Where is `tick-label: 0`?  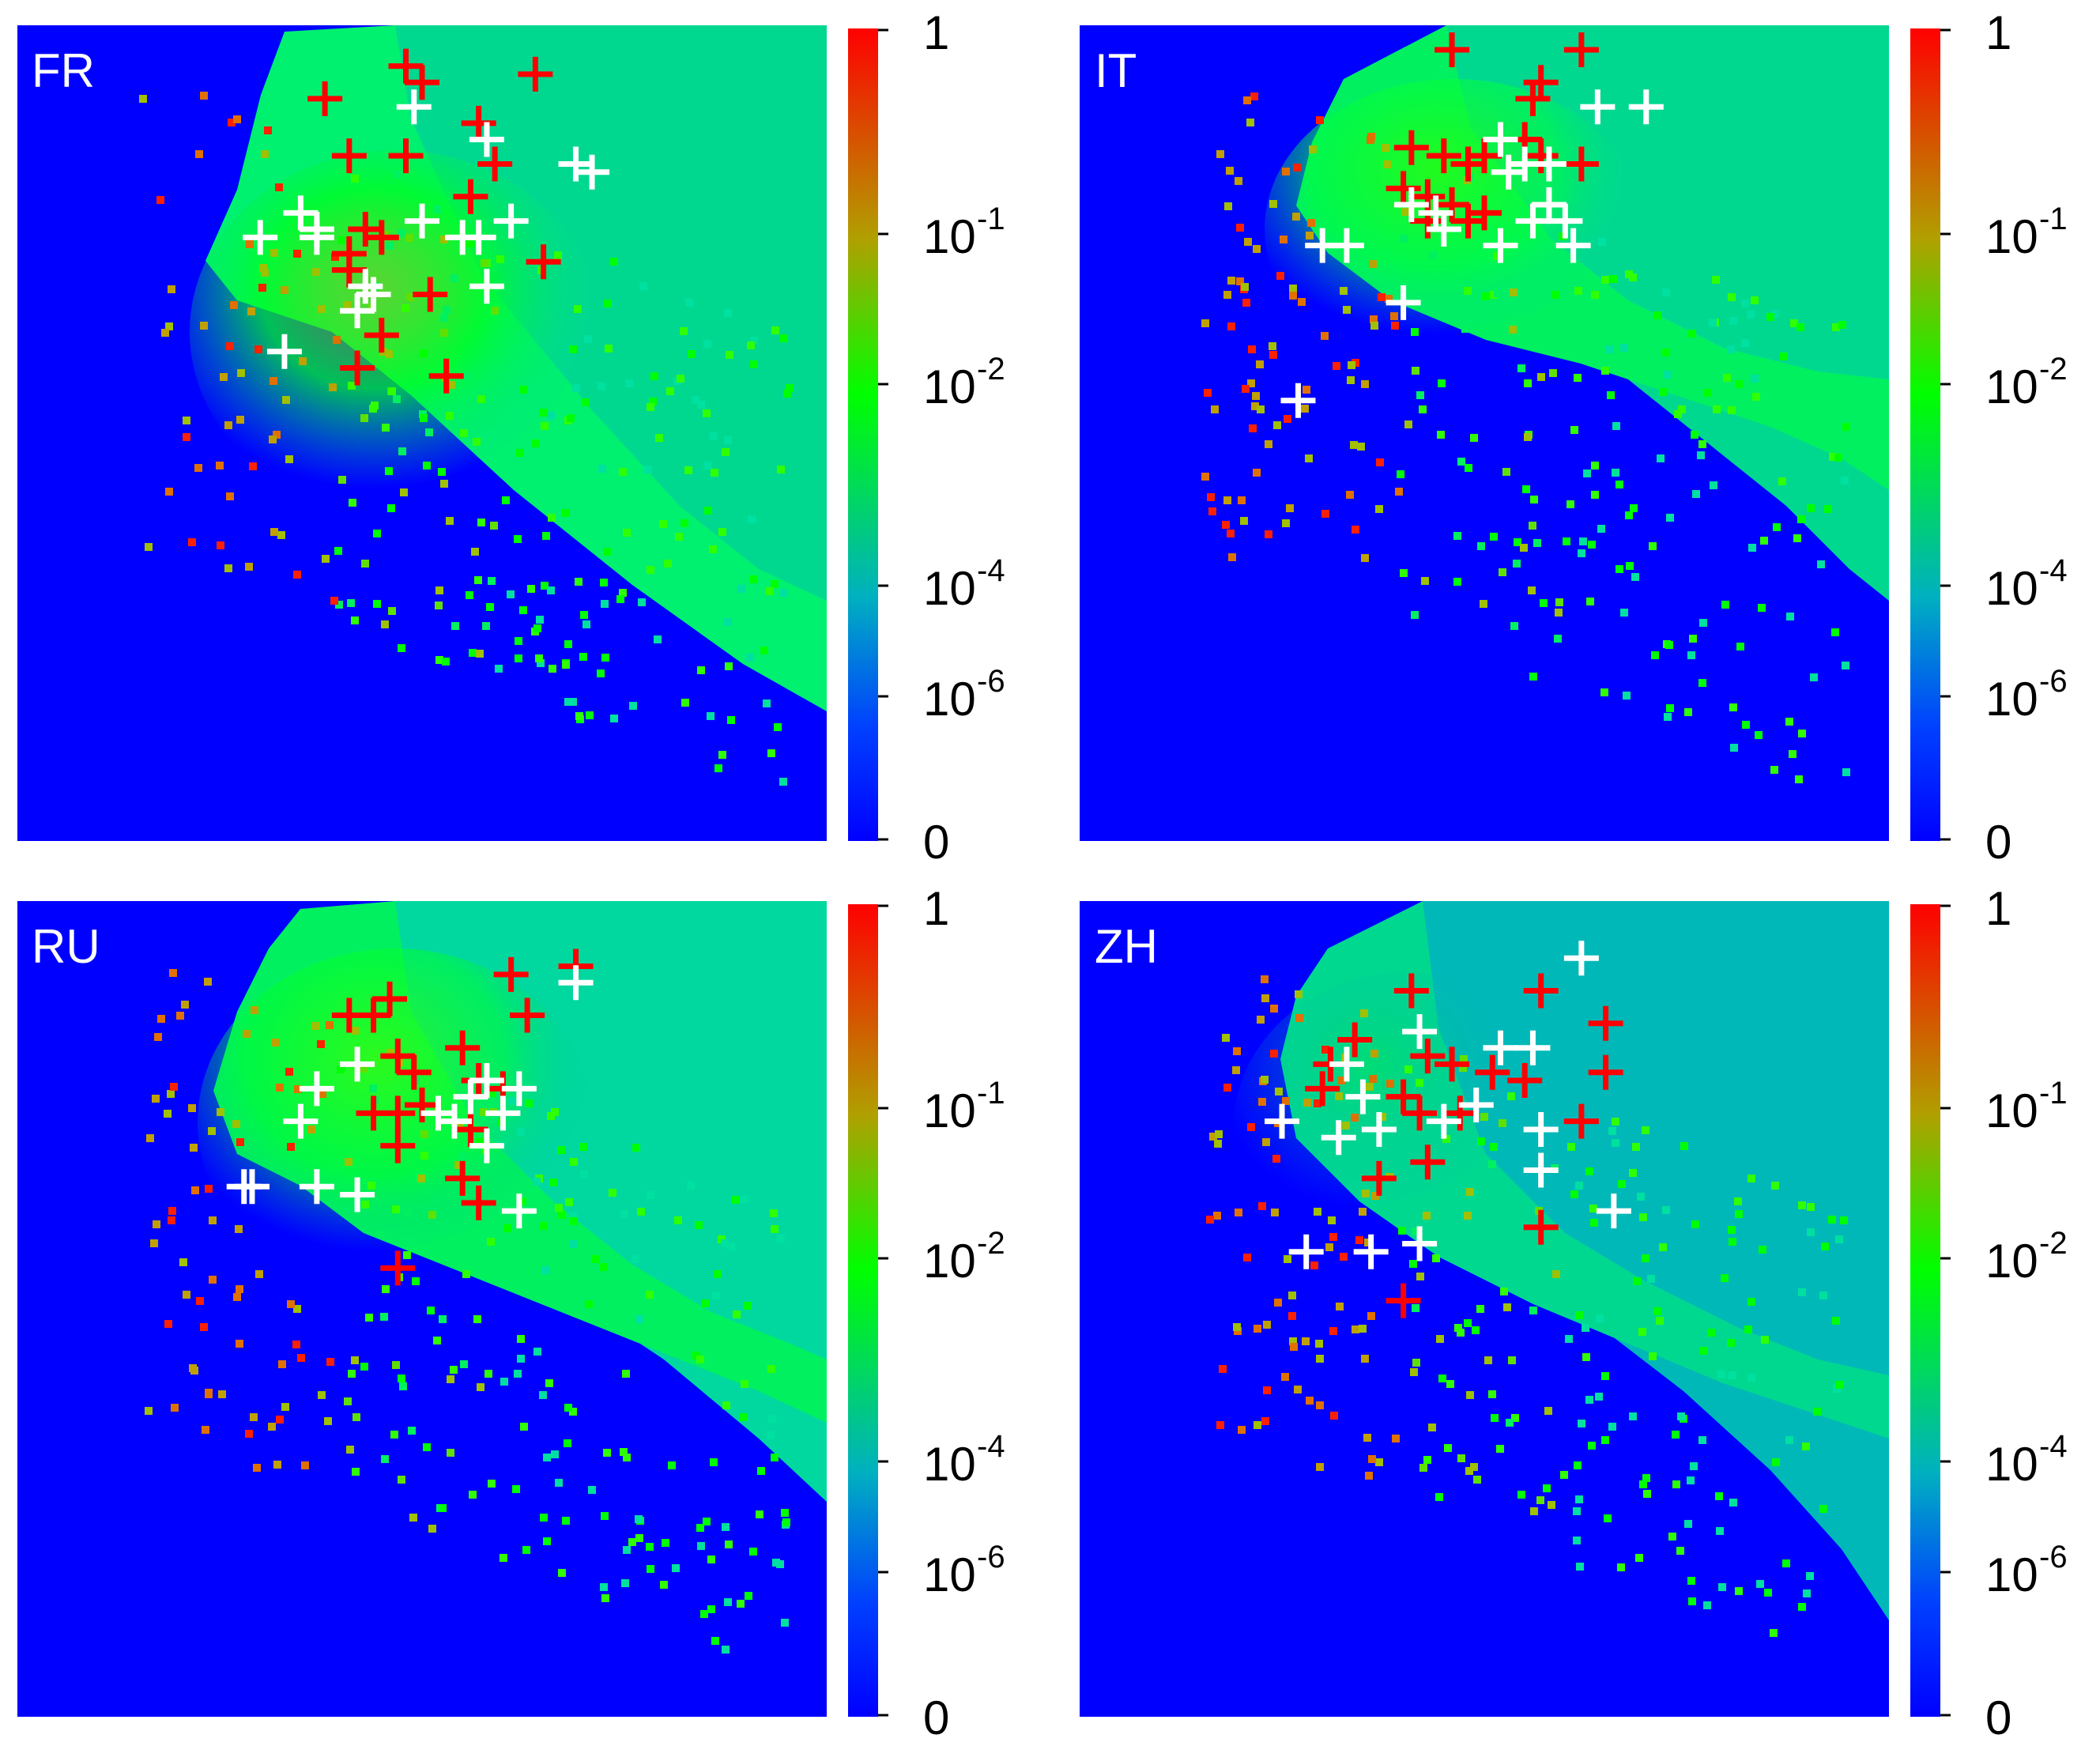
tick-label: 0 is located at coordinates (1998, 842).